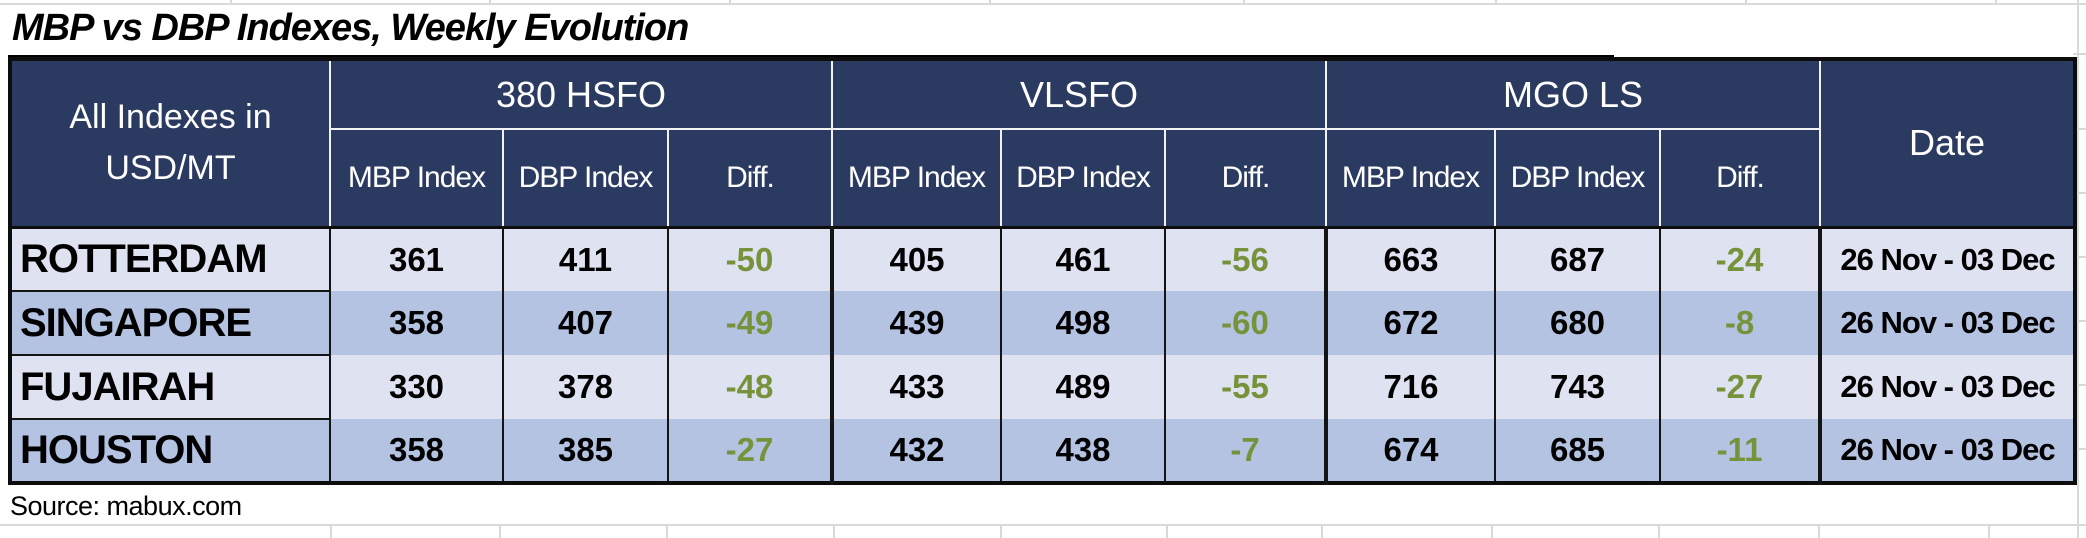 The width and height of the screenshot is (2086, 538). What do you see at coordinates (1083, 451) in the screenshot?
I see `value-cell: 438` at bounding box center [1083, 451].